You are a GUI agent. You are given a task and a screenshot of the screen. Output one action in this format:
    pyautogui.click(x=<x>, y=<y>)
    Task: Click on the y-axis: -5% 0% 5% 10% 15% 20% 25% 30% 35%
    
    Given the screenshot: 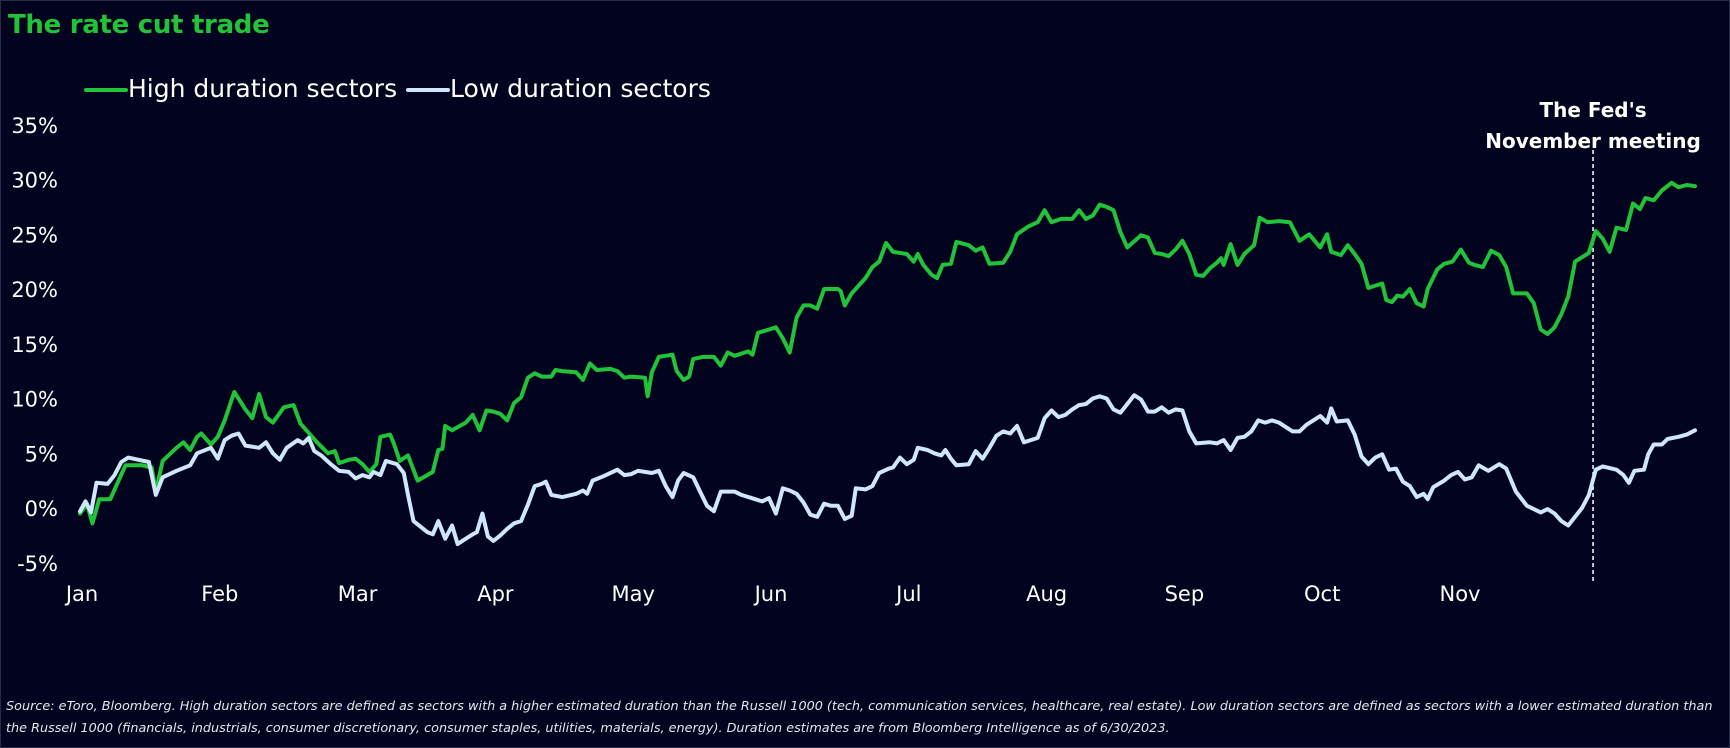 What is the action you would take?
    pyautogui.click(x=34, y=345)
    